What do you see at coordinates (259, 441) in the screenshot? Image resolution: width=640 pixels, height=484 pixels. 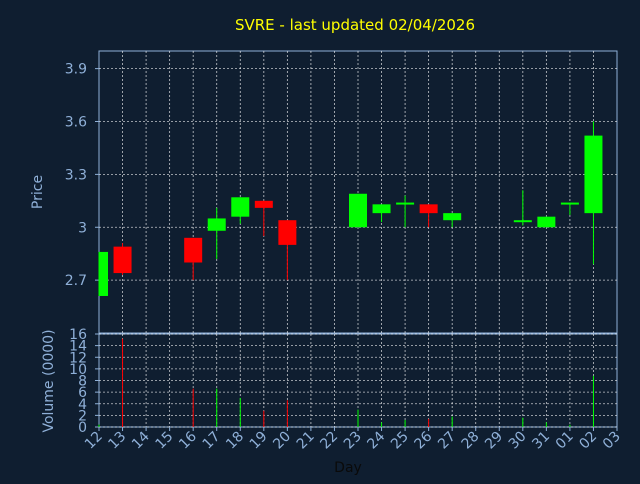 I see `x-tick-label: 19` at bounding box center [259, 441].